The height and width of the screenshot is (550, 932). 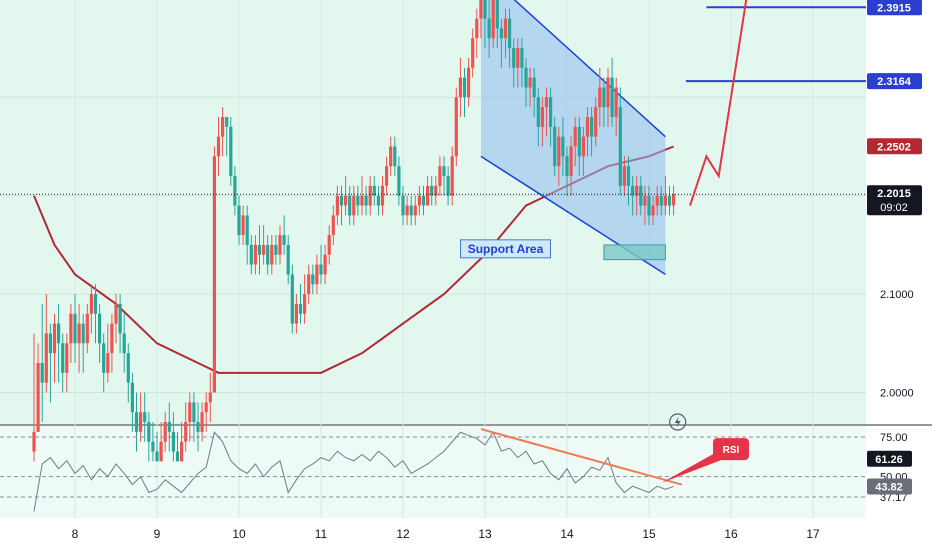 What do you see at coordinates (889, 458) in the screenshot?
I see `rsi-badge` at bounding box center [889, 458].